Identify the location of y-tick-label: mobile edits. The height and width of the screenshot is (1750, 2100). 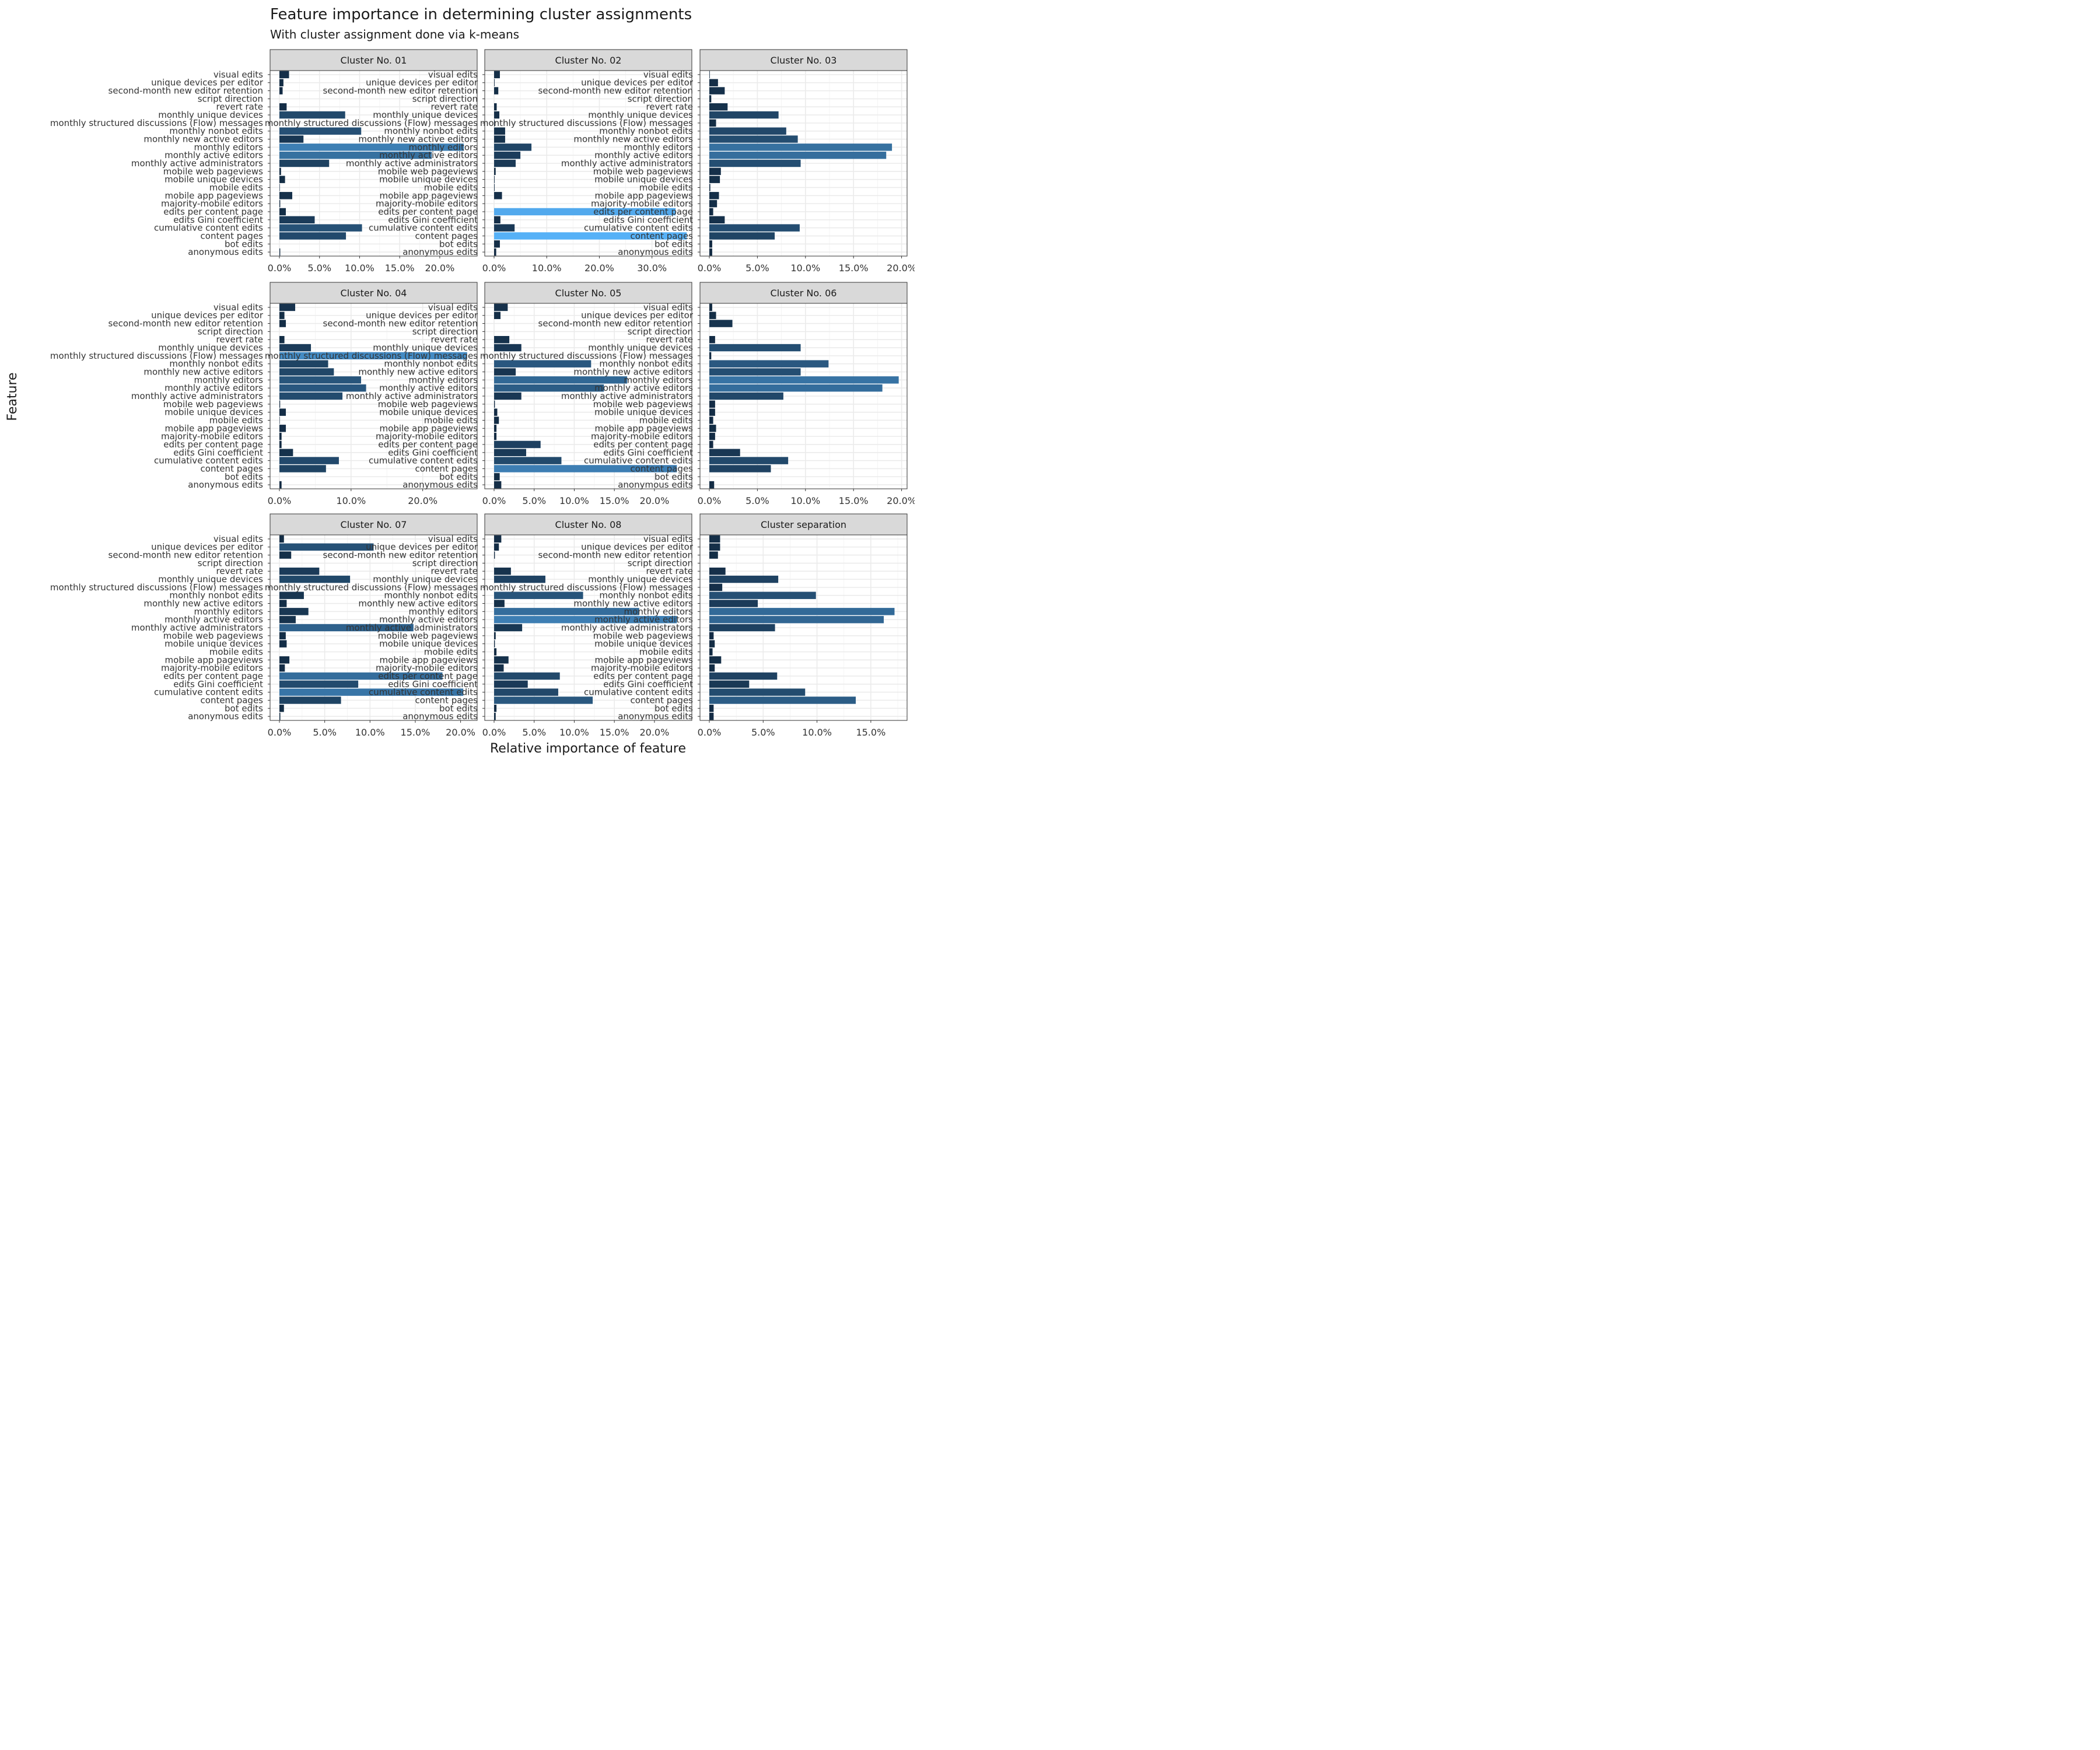
(236, 420).